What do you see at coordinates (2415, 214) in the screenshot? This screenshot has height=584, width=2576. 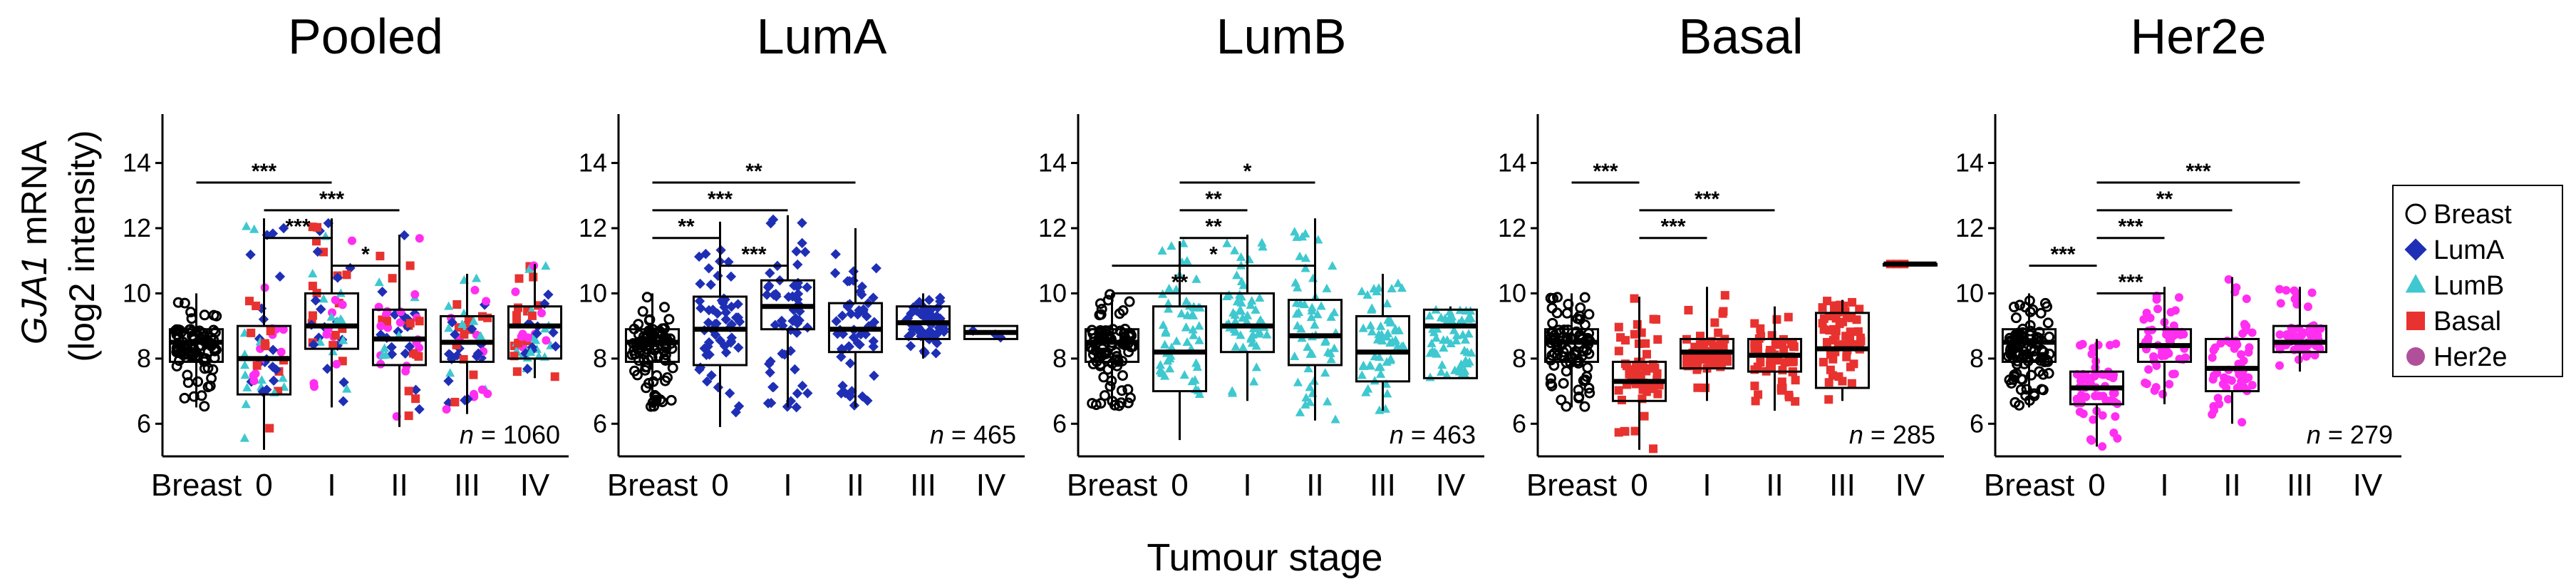 I see `breast-marker-icon` at bounding box center [2415, 214].